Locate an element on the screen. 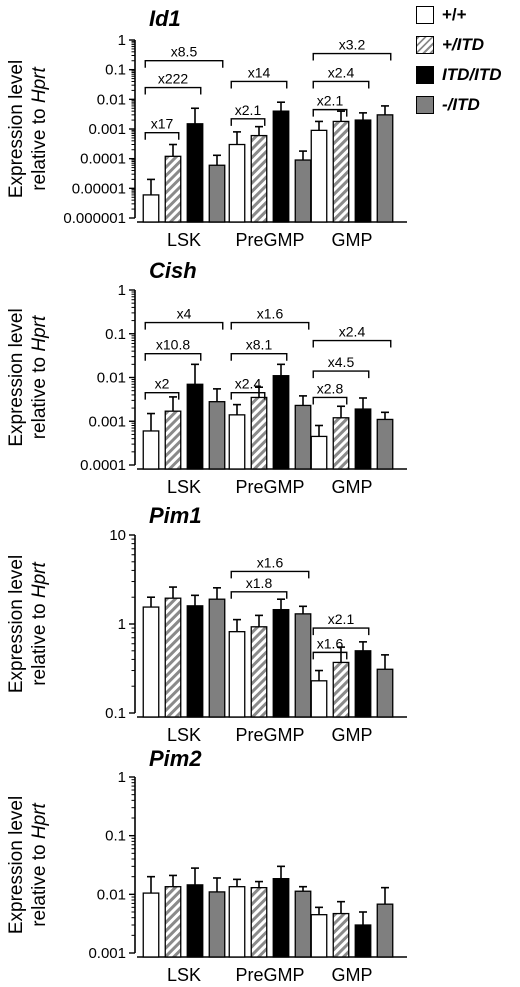  panel1-bracket-label: x17 is located at coordinates (162, 124).